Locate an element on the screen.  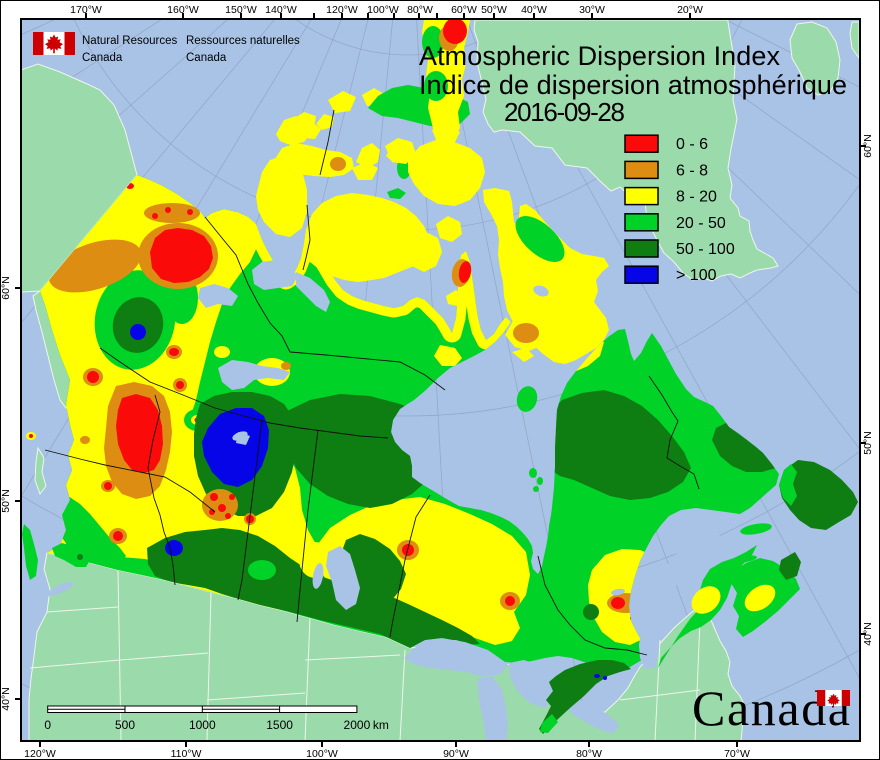
svg-text: 2000 is located at coordinates (357, 725).